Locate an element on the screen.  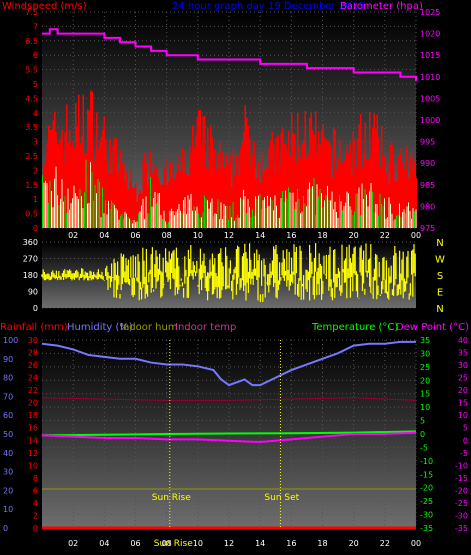
temp-y-tick: 15 is located at coordinates (425, 394).